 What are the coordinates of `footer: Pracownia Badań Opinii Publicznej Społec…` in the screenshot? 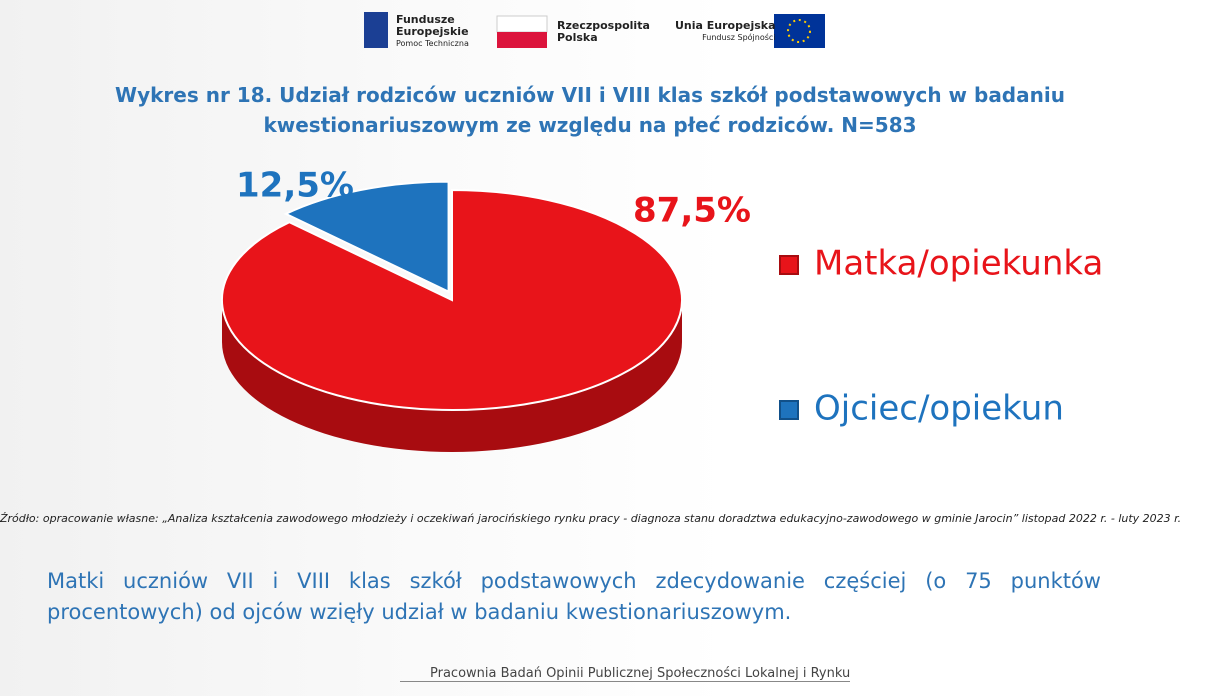 It's located at (625, 674).